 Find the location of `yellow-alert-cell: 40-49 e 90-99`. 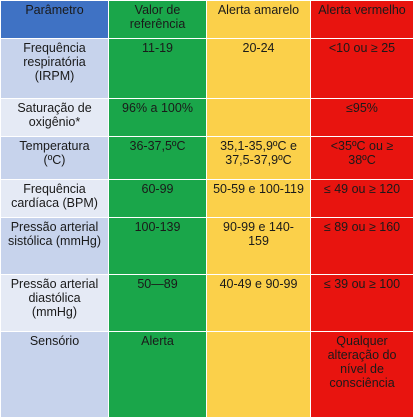

yellow-alert-cell: 40-49 e 90-99 is located at coordinates (259, 303).